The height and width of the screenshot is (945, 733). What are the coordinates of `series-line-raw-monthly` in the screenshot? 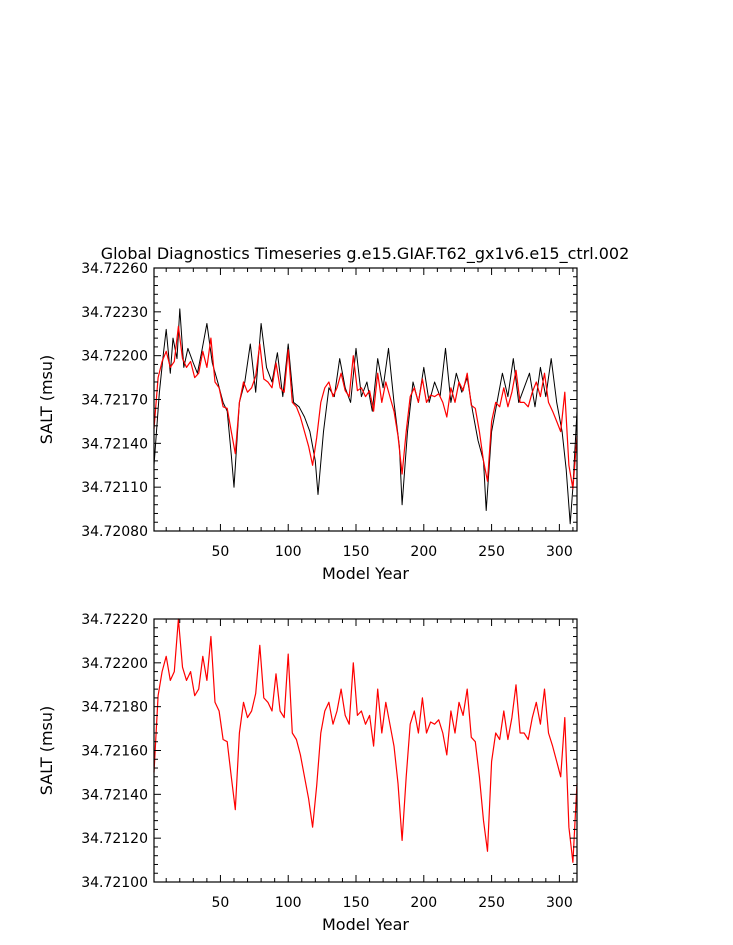 It's located at (365, 416).